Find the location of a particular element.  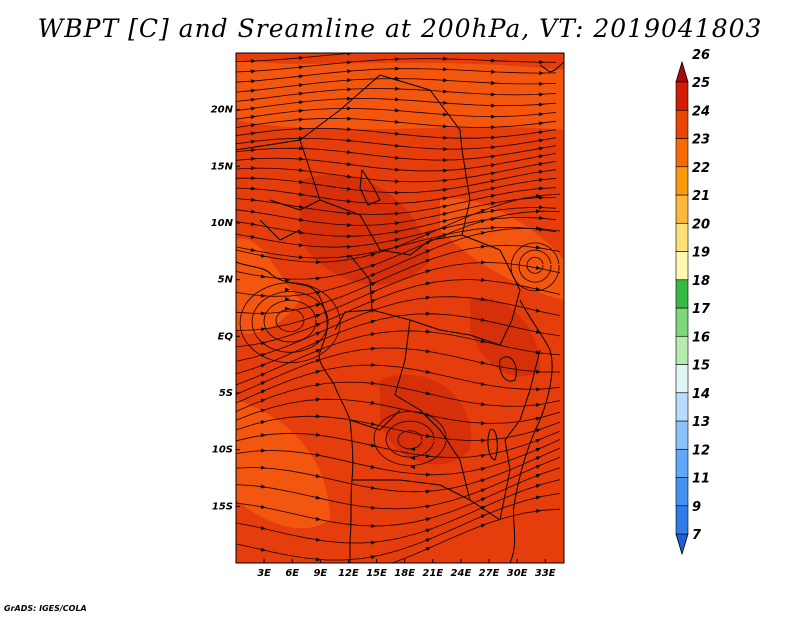

colorbar-label: 23 is located at coordinates (701, 140).